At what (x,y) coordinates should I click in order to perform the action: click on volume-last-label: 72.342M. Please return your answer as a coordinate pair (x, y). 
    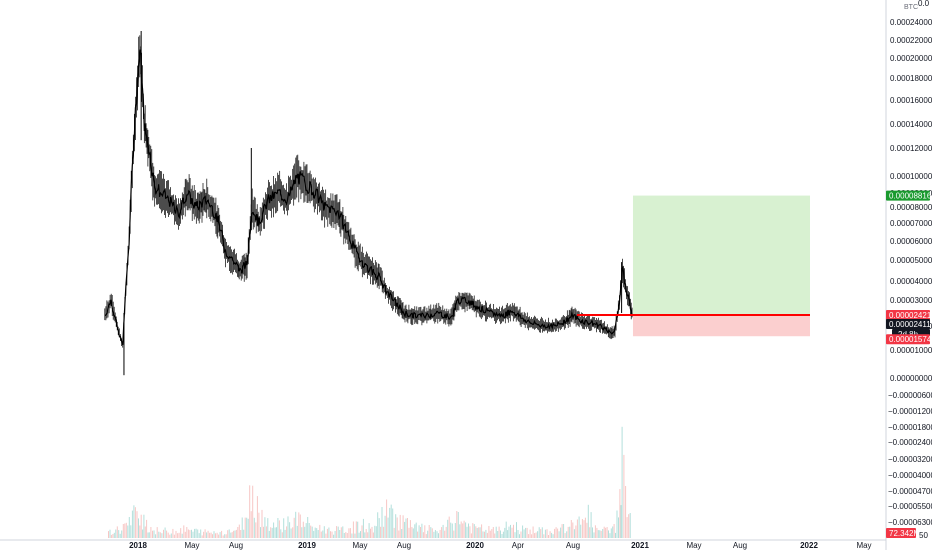
    Looking at the image, I should click on (904, 533).